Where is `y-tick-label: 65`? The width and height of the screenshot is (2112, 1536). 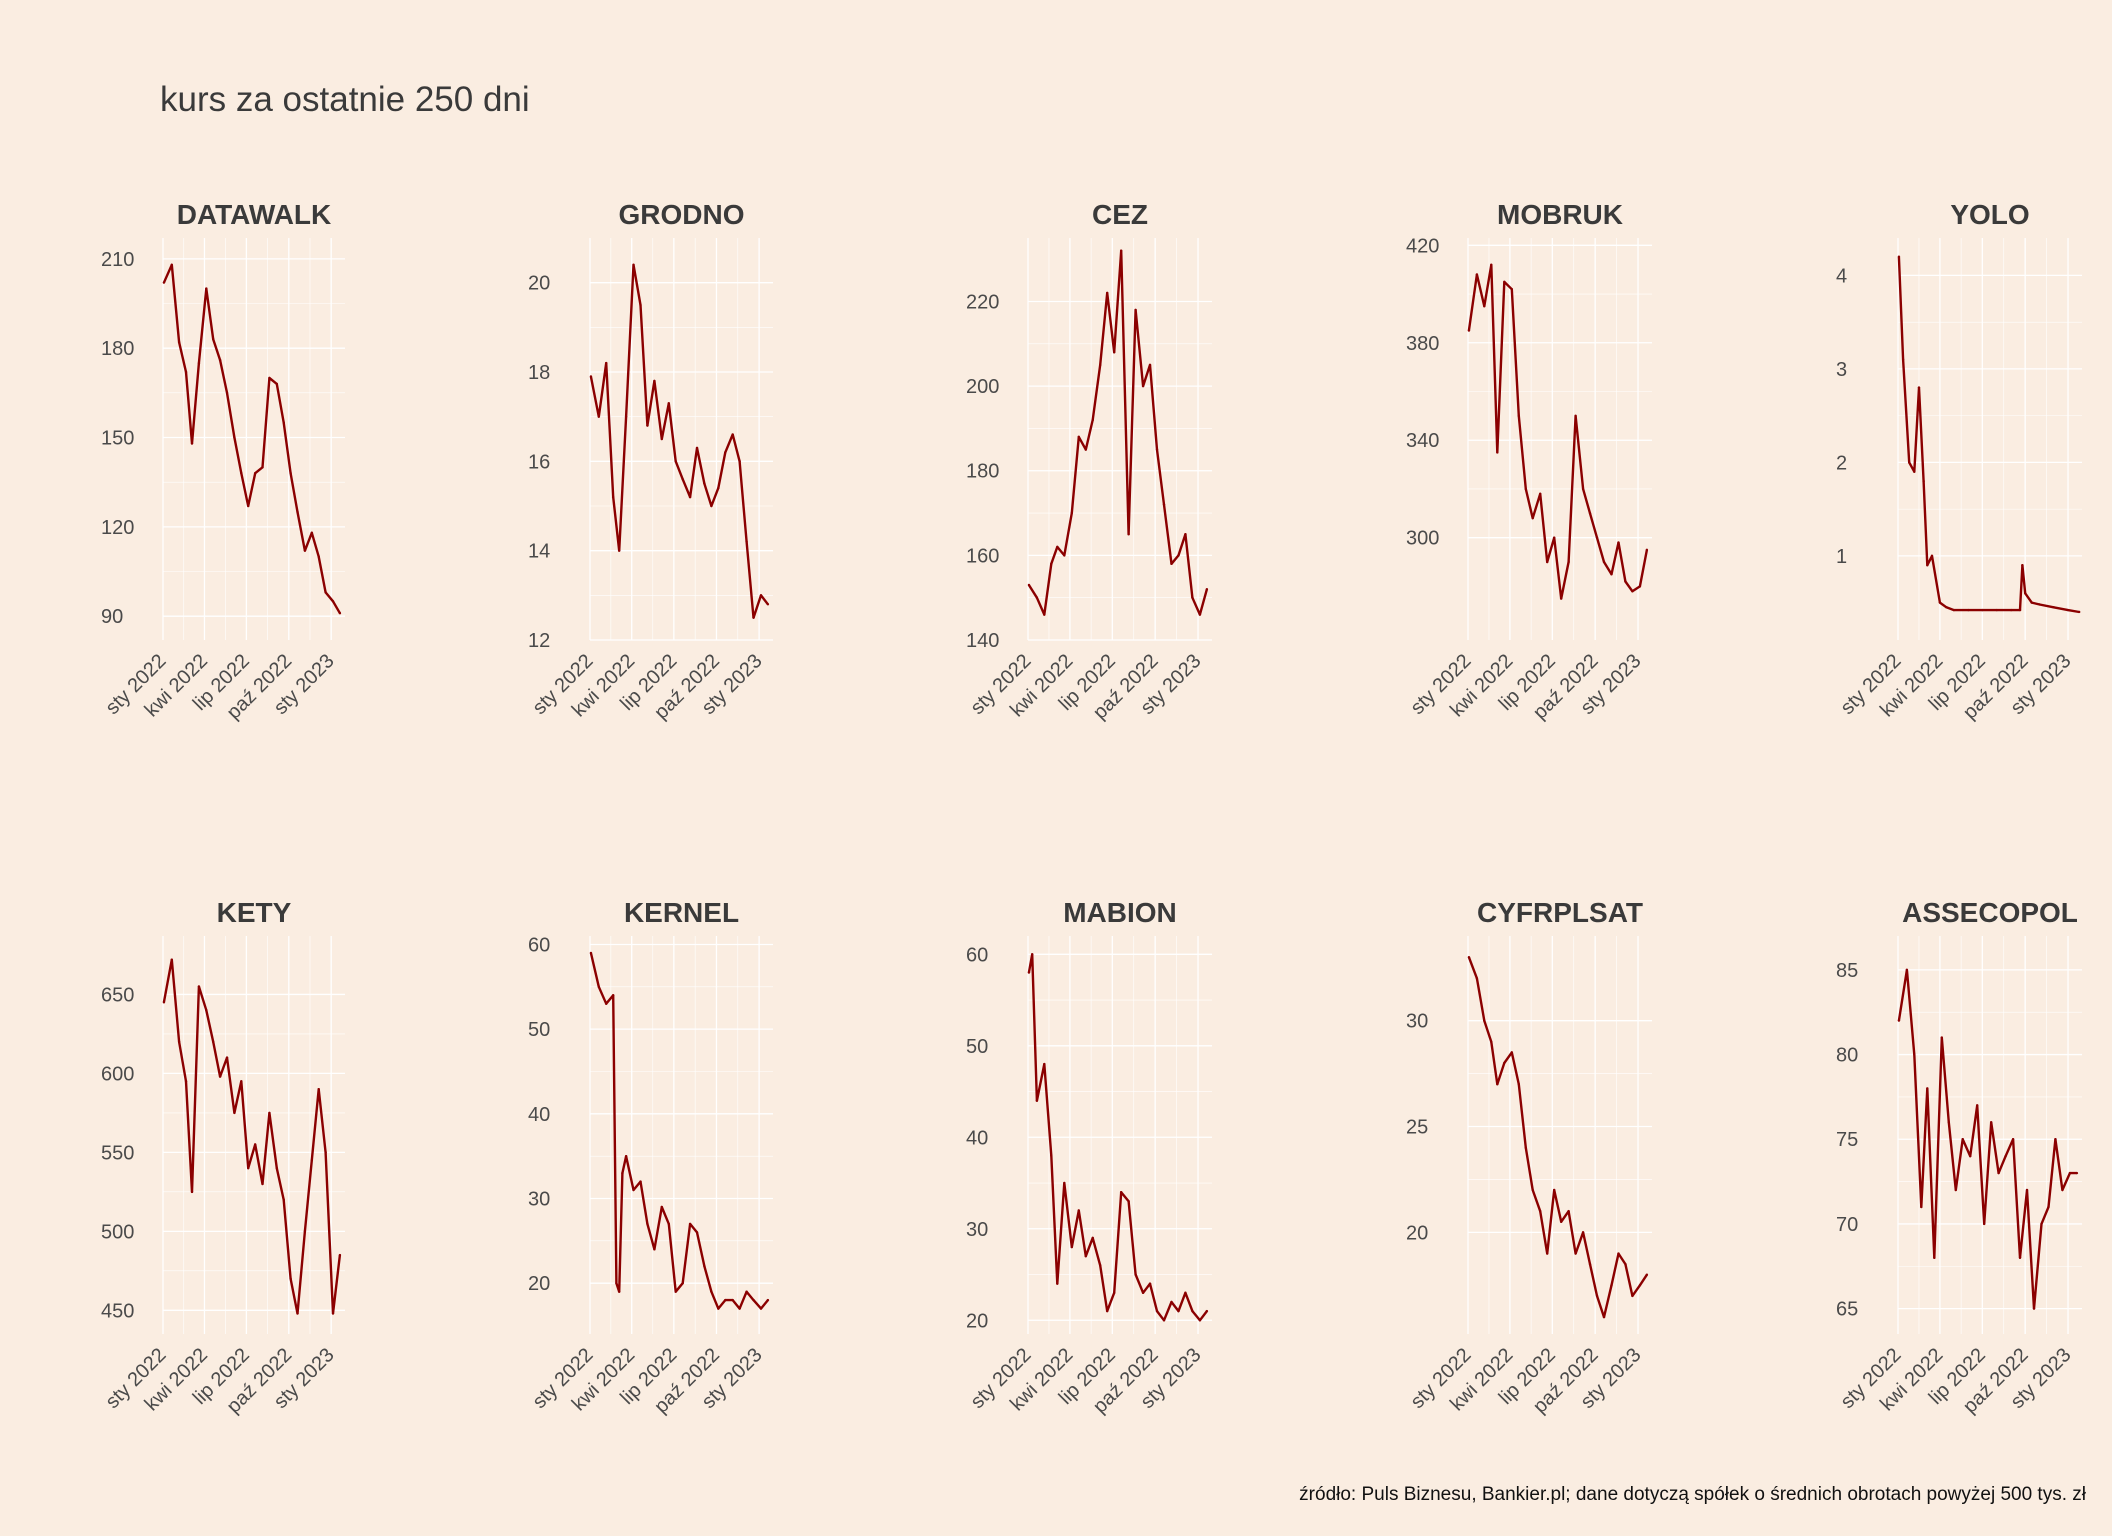
y-tick-label: 65 is located at coordinates (1847, 1310).